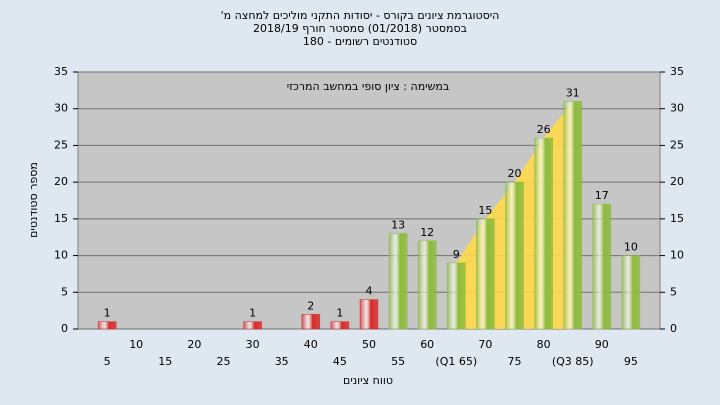 The image size is (720, 405). What do you see at coordinates (340, 361) in the screenshot?
I see `x-tick-label: 45` at bounding box center [340, 361].